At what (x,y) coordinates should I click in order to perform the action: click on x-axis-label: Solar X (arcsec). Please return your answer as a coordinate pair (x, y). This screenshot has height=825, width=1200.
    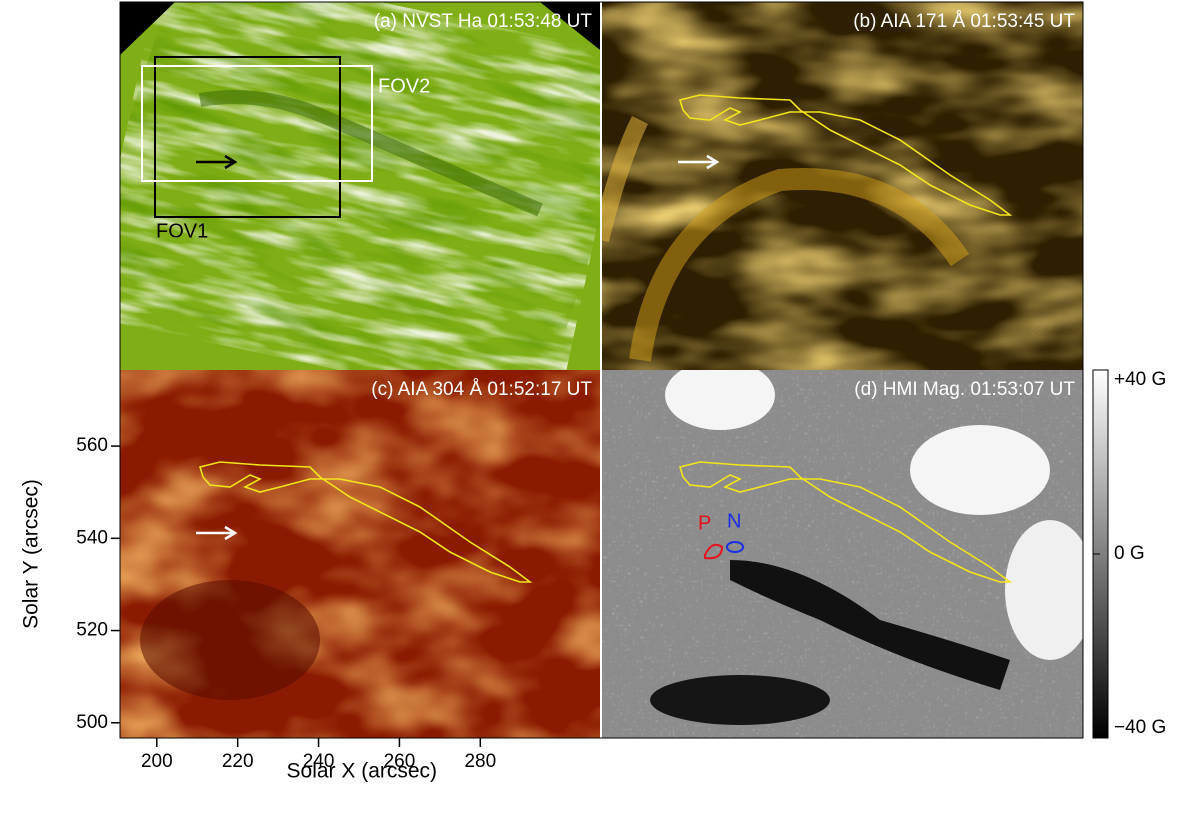
    Looking at the image, I should click on (362, 771).